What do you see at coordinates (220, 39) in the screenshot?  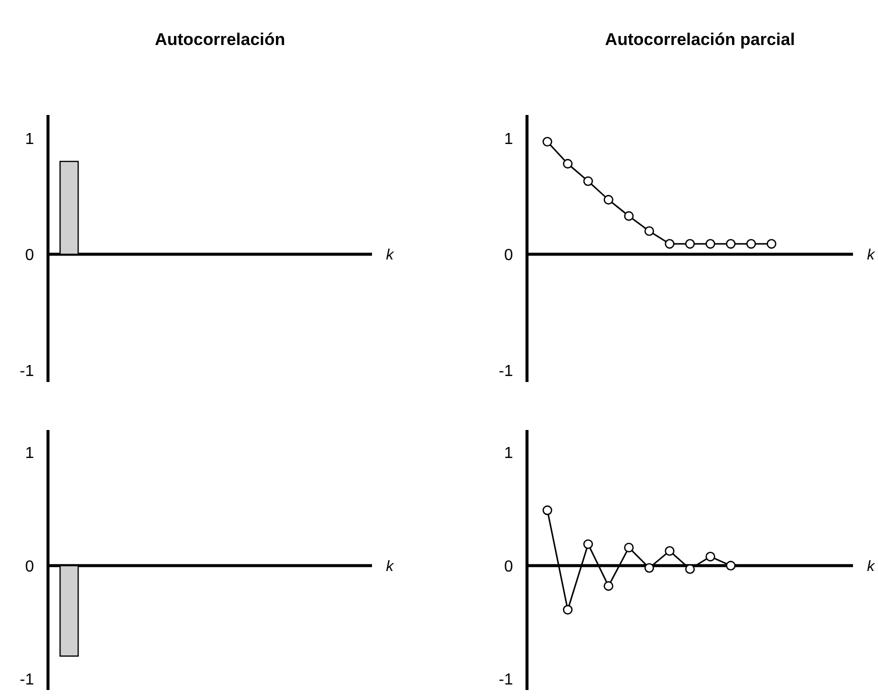 I see `chart-title: Autocorrelación` at bounding box center [220, 39].